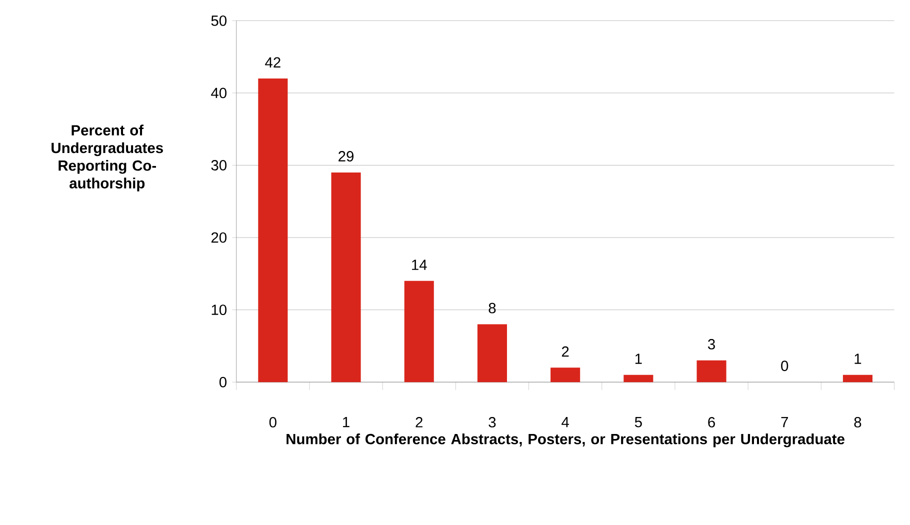  Describe the element at coordinates (565, 422) in the screenshot. I see `x-tick-label: 4` at that location.